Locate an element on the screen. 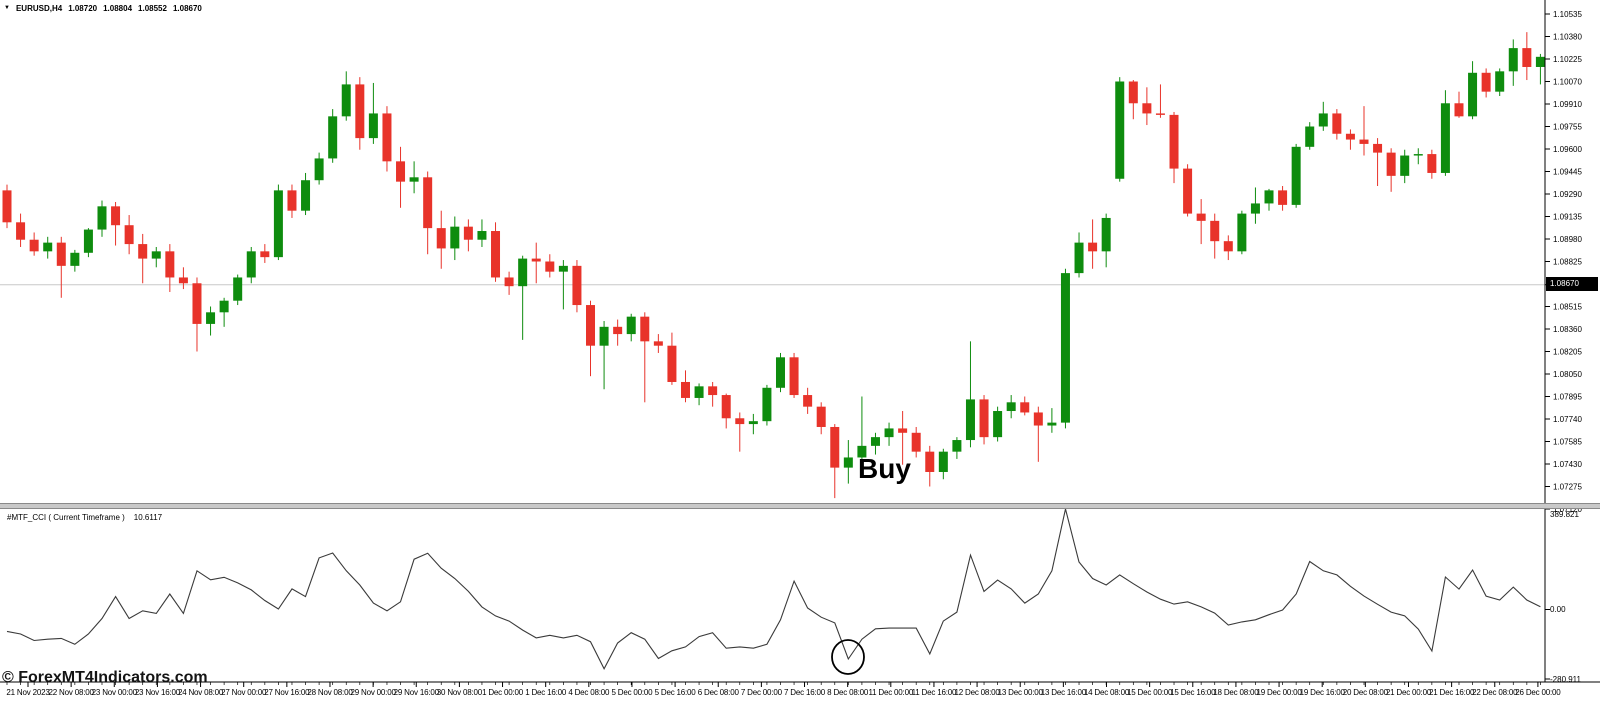 The image size is (1600, 701). time-axis-label: 22 Nov 08:00 is located at coordinates (72, 692).